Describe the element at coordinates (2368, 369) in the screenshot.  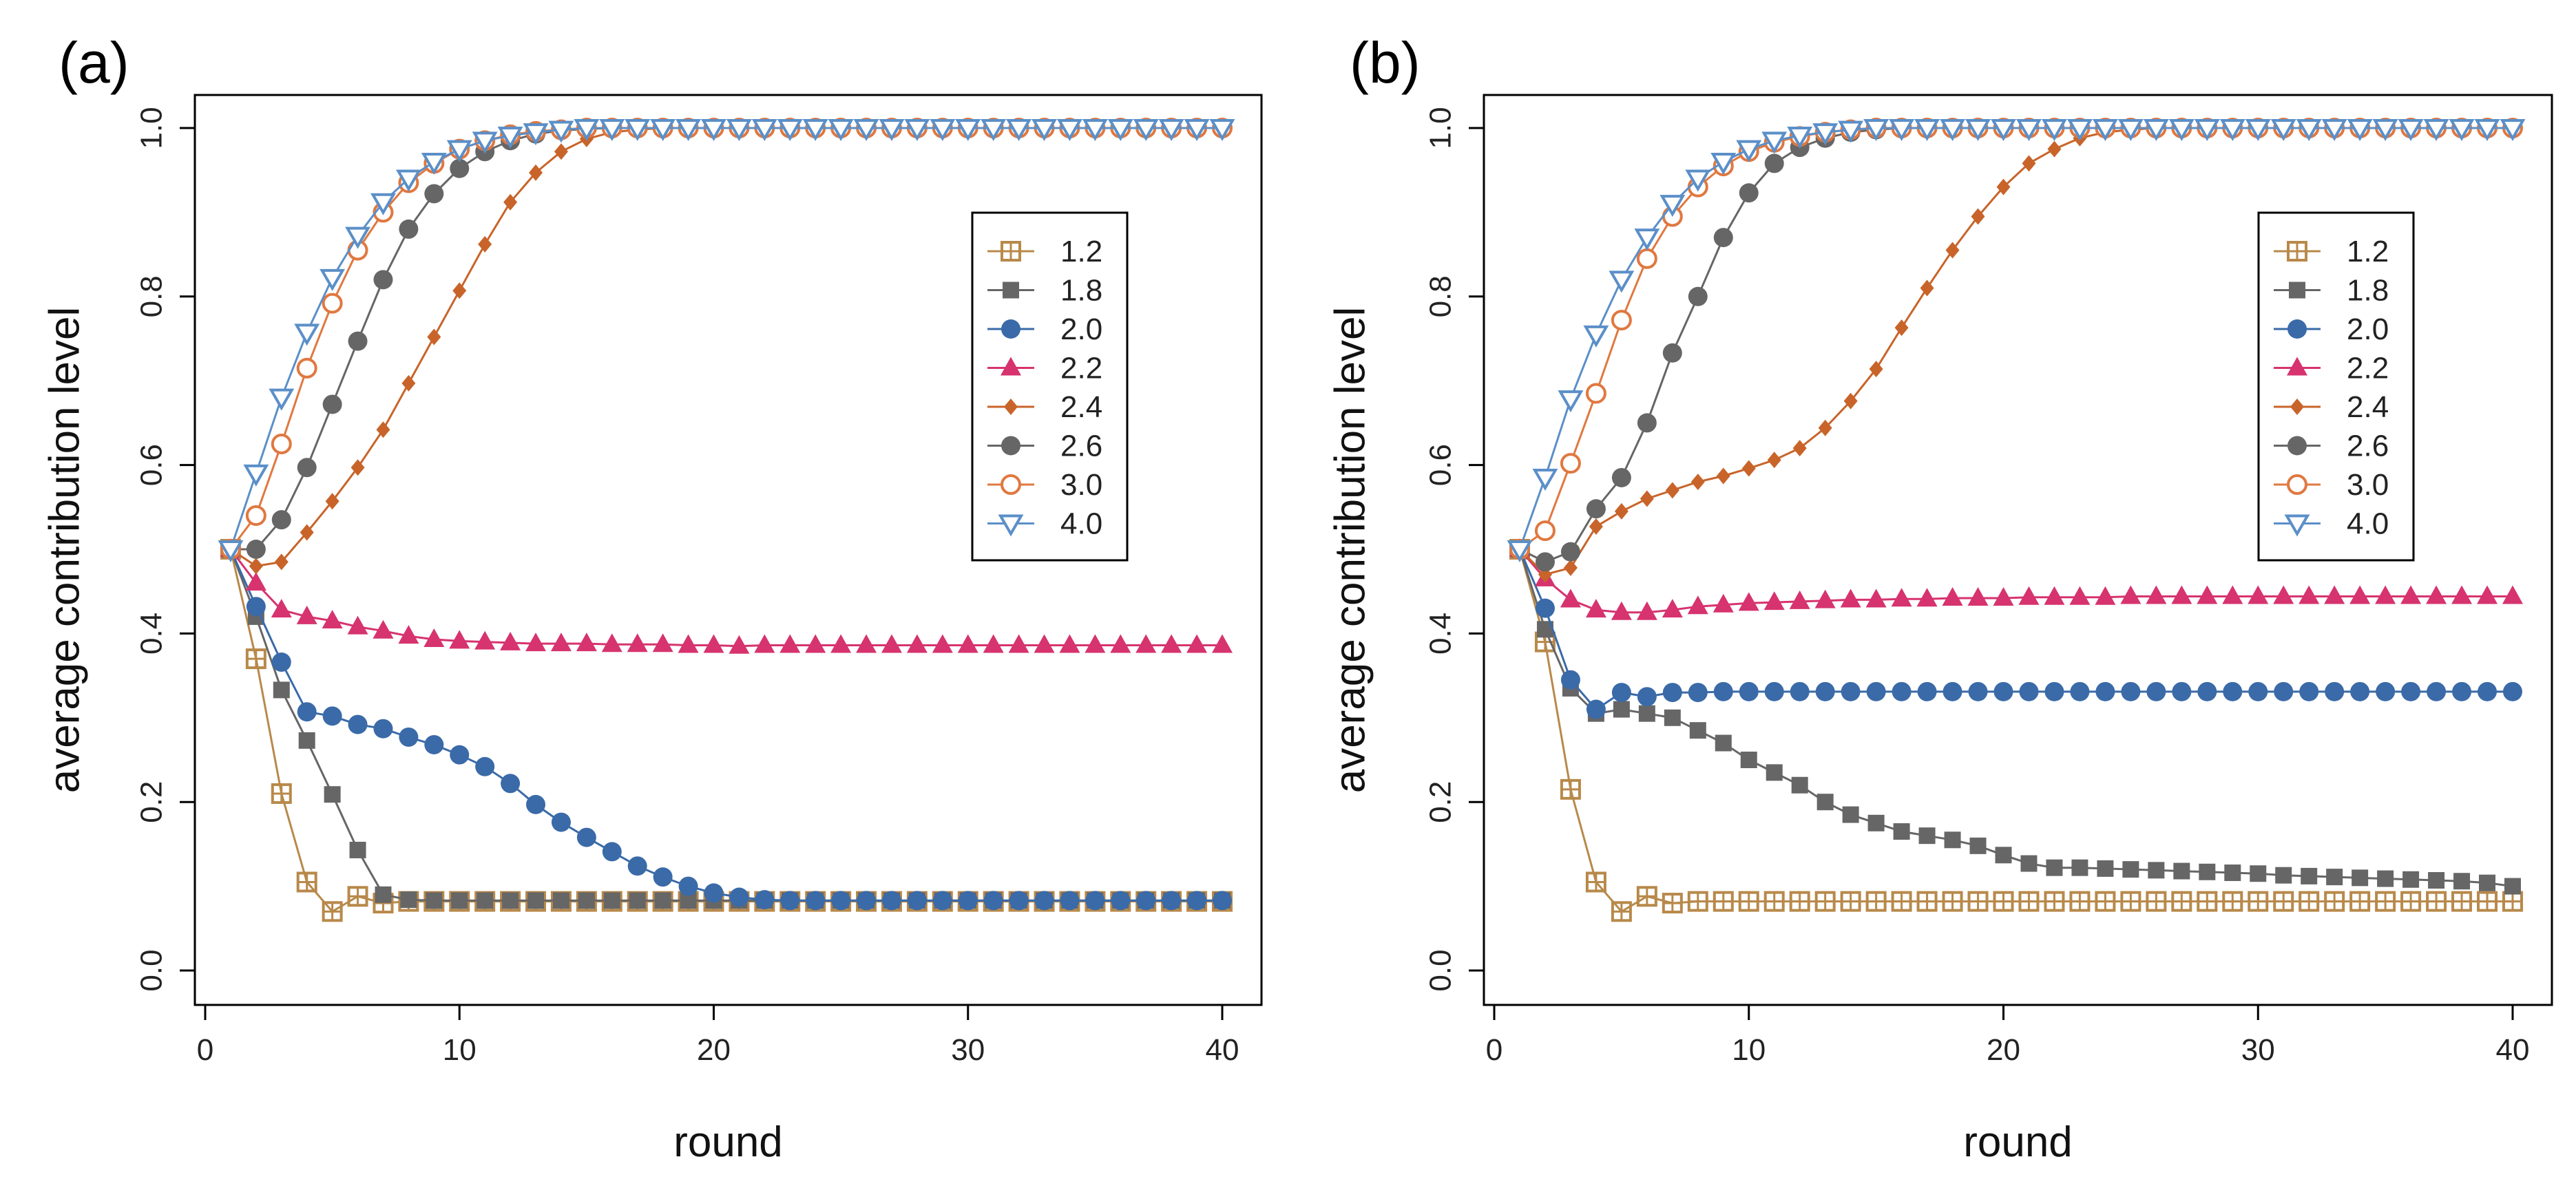
I see `legend-label: 2.2` at that location.